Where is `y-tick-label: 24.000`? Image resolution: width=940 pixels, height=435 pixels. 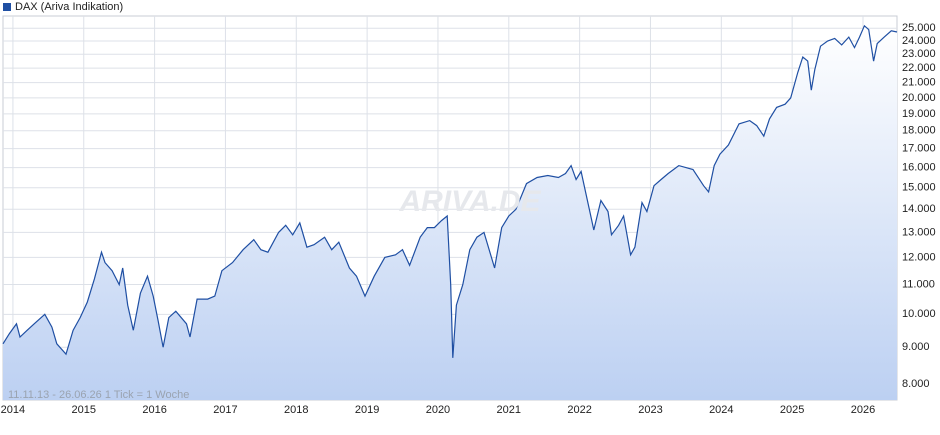
y-tick-label: 24.000 is located at coordinates (919, 41).